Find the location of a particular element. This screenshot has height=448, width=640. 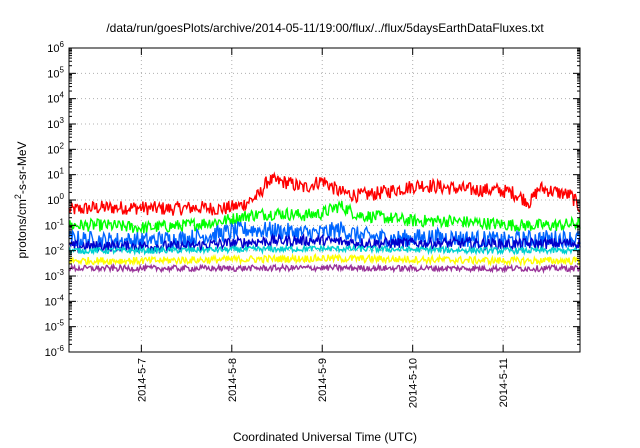

x-axis-label: Coordinated Universal Time (UTC) is located at coordinates (325, 437).